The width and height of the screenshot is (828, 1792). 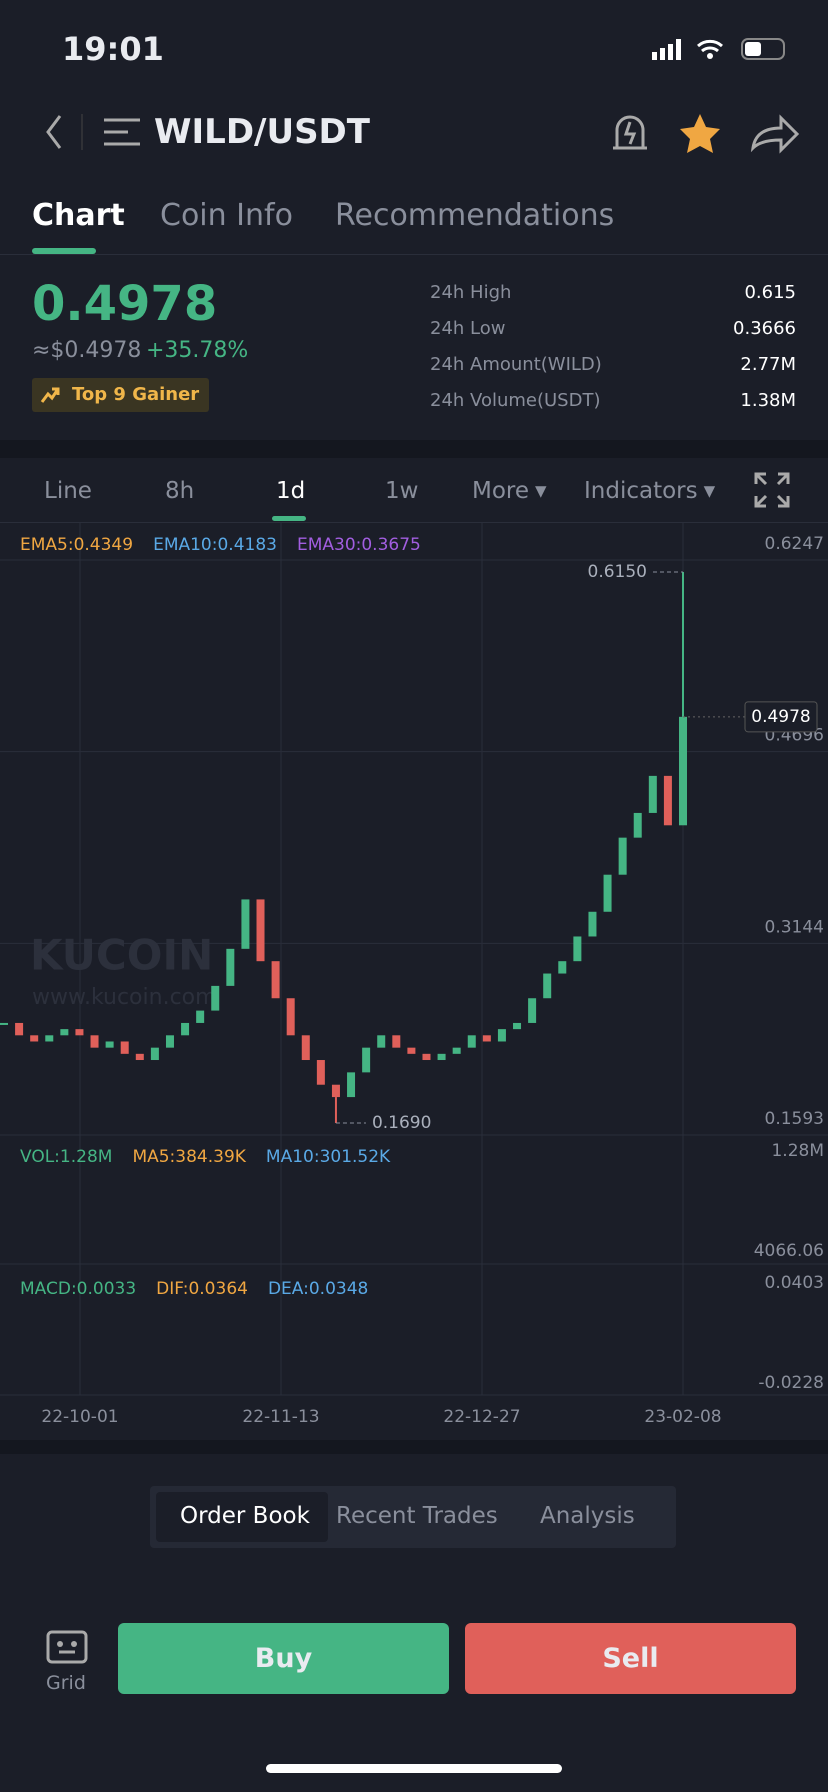 I want to click on y-tick-label: 0.1593, so click(x=794, y=1119).